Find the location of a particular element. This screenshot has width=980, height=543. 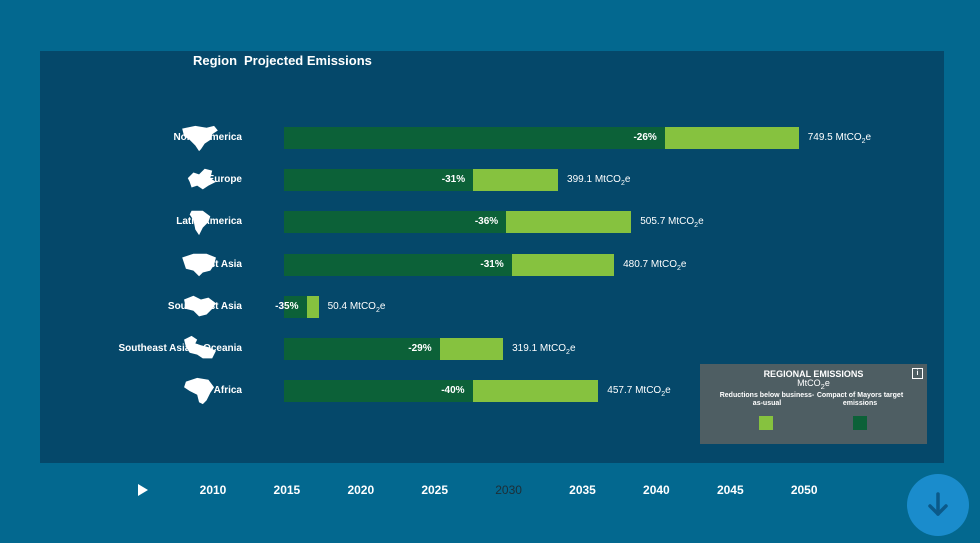

total-emissions-label: 505.7 MtCO2e is located at coordinates (671, 222).